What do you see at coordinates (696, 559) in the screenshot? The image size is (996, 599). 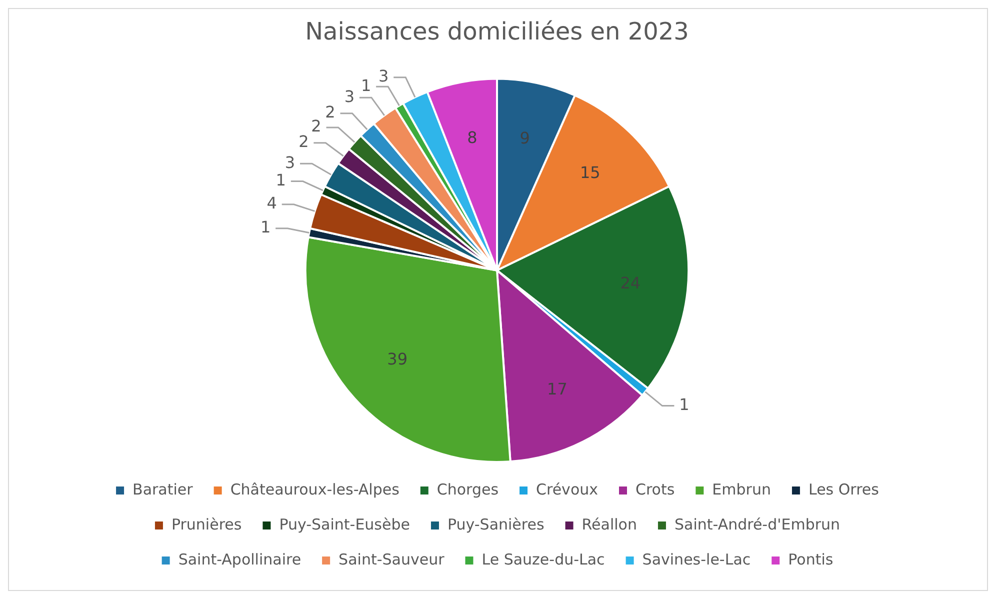 I see `legend-label: Savines-le-Lac` at bounding box center [696, 559].